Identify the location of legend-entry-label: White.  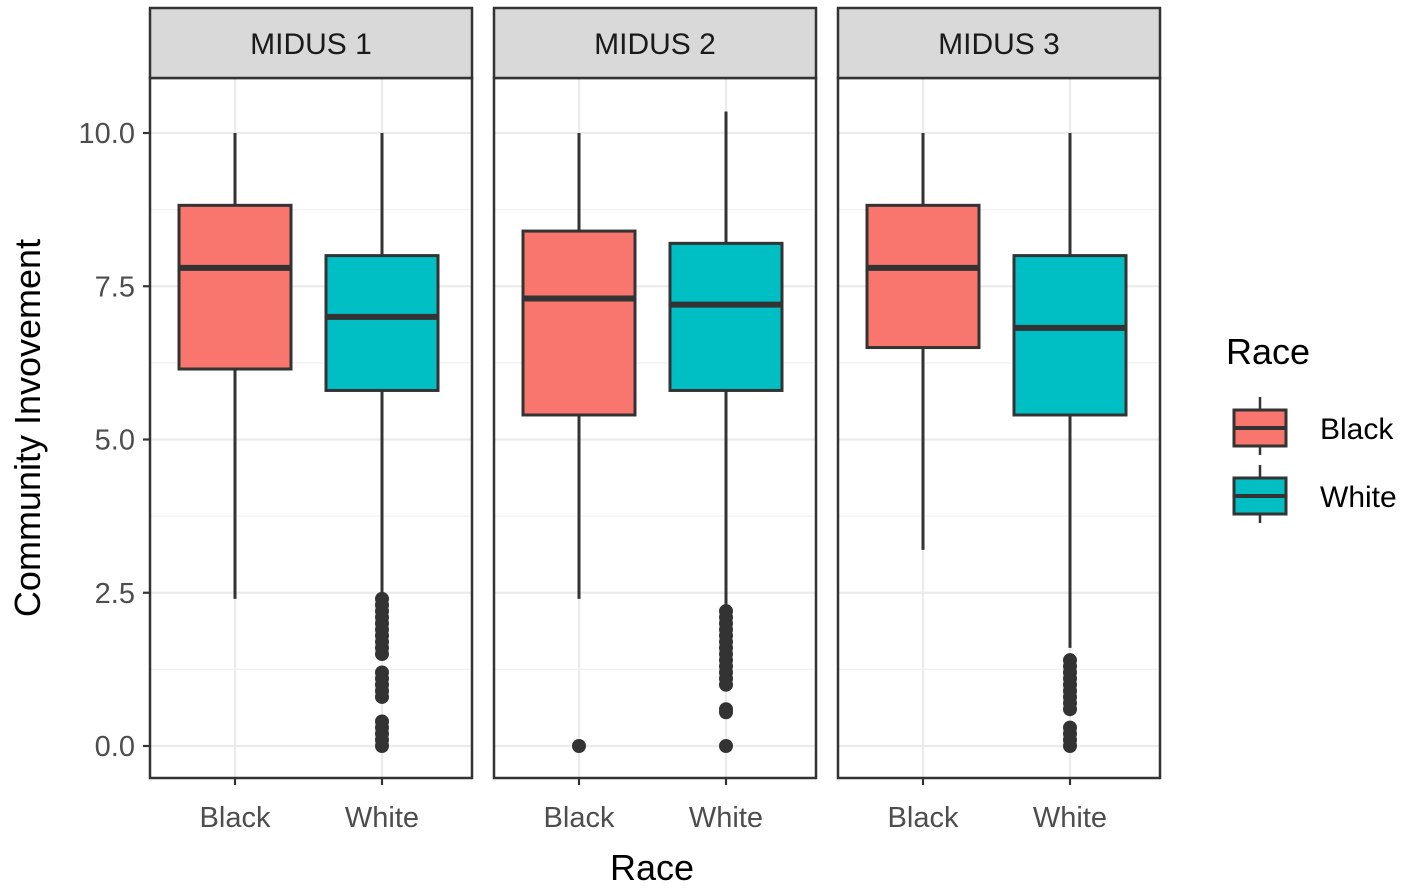
(1358, 497).